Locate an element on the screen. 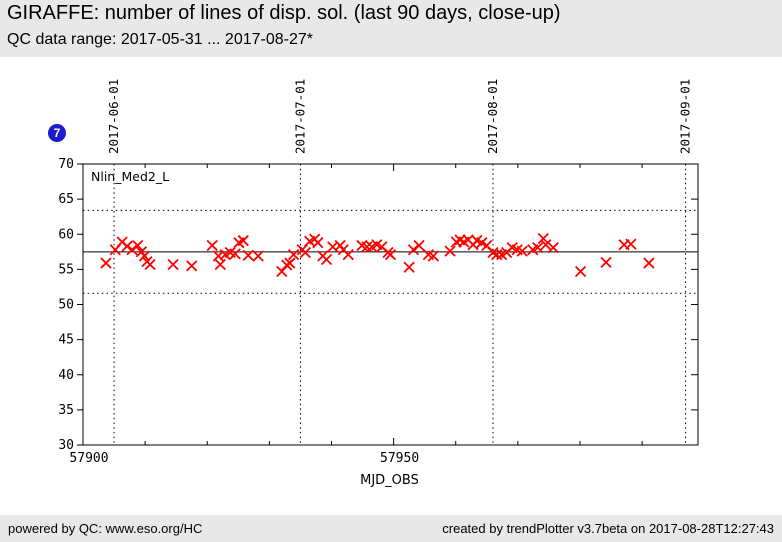 The width and height of the screenshot is (782, 542). y-tick-label: 65 is located at coordinates (66, 199).